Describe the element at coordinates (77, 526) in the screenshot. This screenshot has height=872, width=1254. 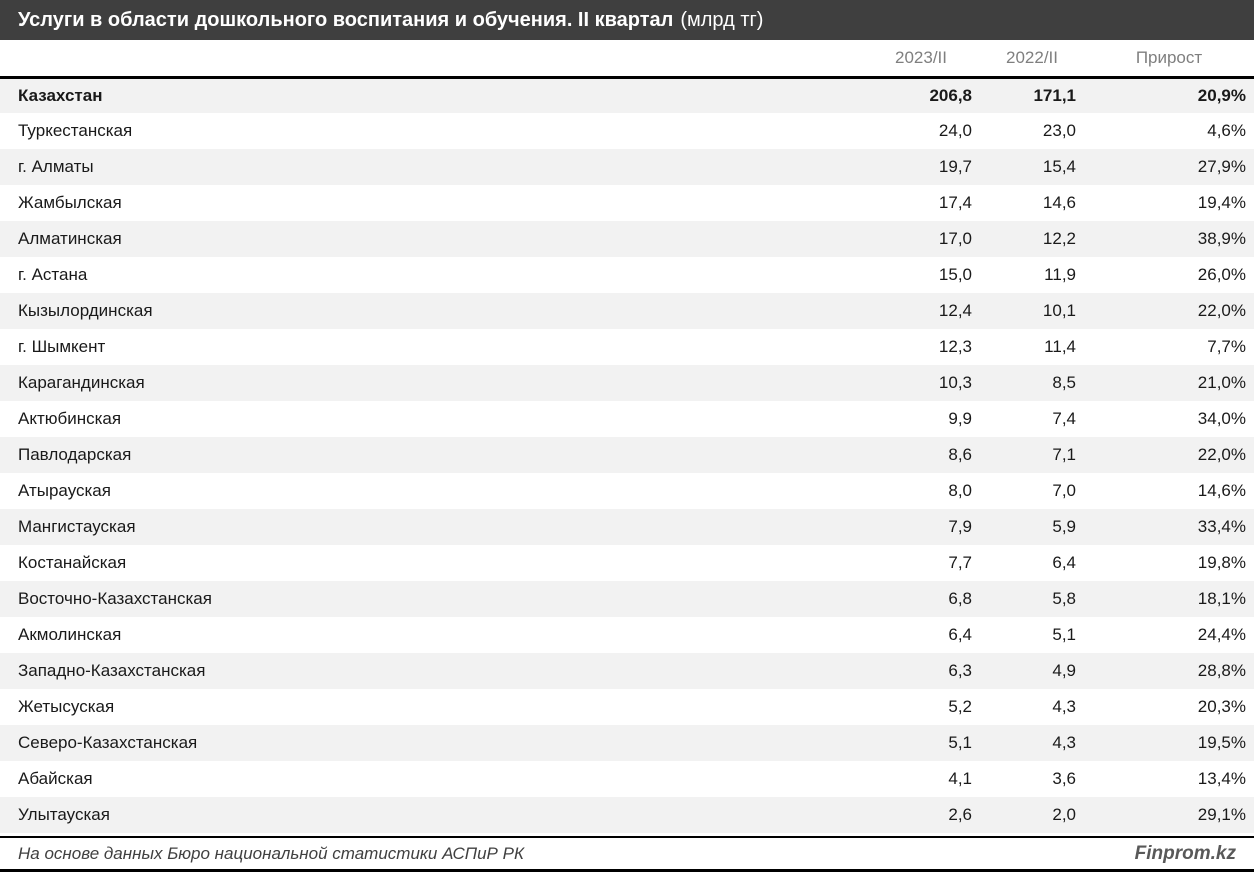
I see `region-name: Мангистауская` at that location.